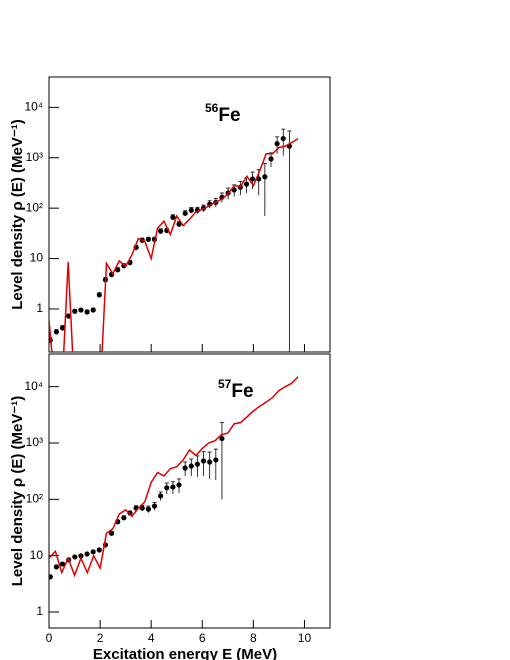 Image resolution: width=510 pixels, height=660 pixels. What do you see at coordinates (253, 638) in the screenshot?
I see `x-tick-label: 8` at bounding box center [253, 638].